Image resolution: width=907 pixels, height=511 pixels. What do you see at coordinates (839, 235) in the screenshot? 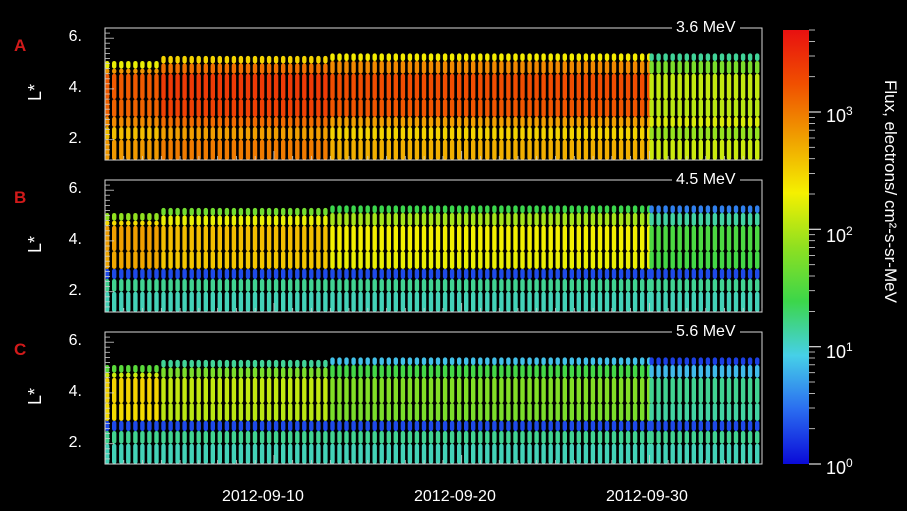
I see `colorbar-tick-100: 10²` at bounding box center [839, 235].